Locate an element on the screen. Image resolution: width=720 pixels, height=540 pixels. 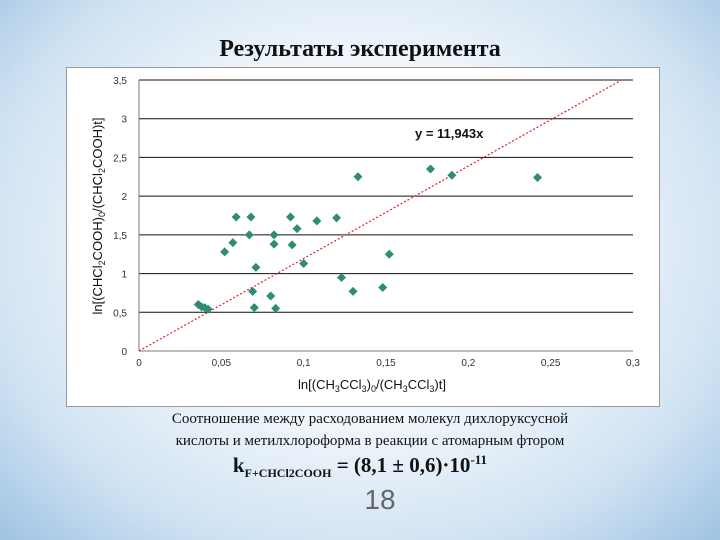
x-tick-label: 0,1 is located at coordinates (304, 363).